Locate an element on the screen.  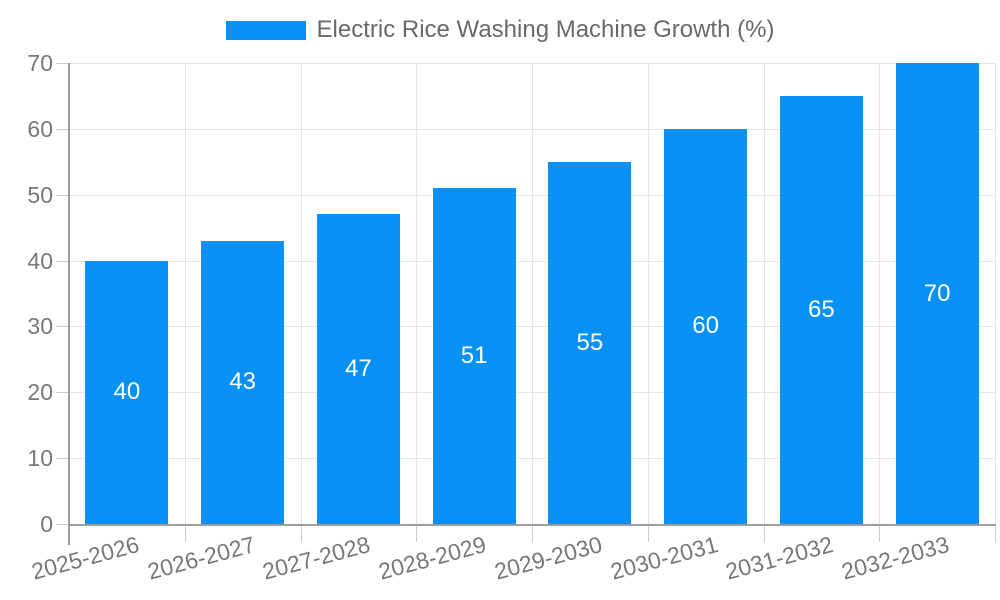
bar-value-label: 55 is located at coordinates (590, 342).